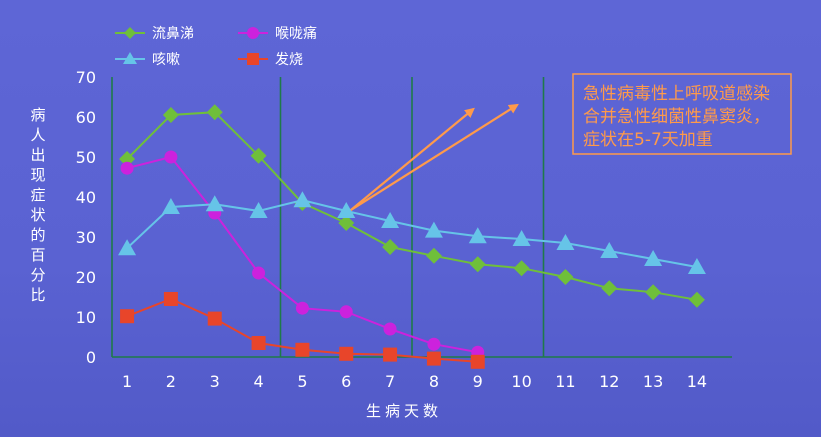 This screenshot has height=437, width=821. I want to click on x-tick-label: 8, so click(434, 381).